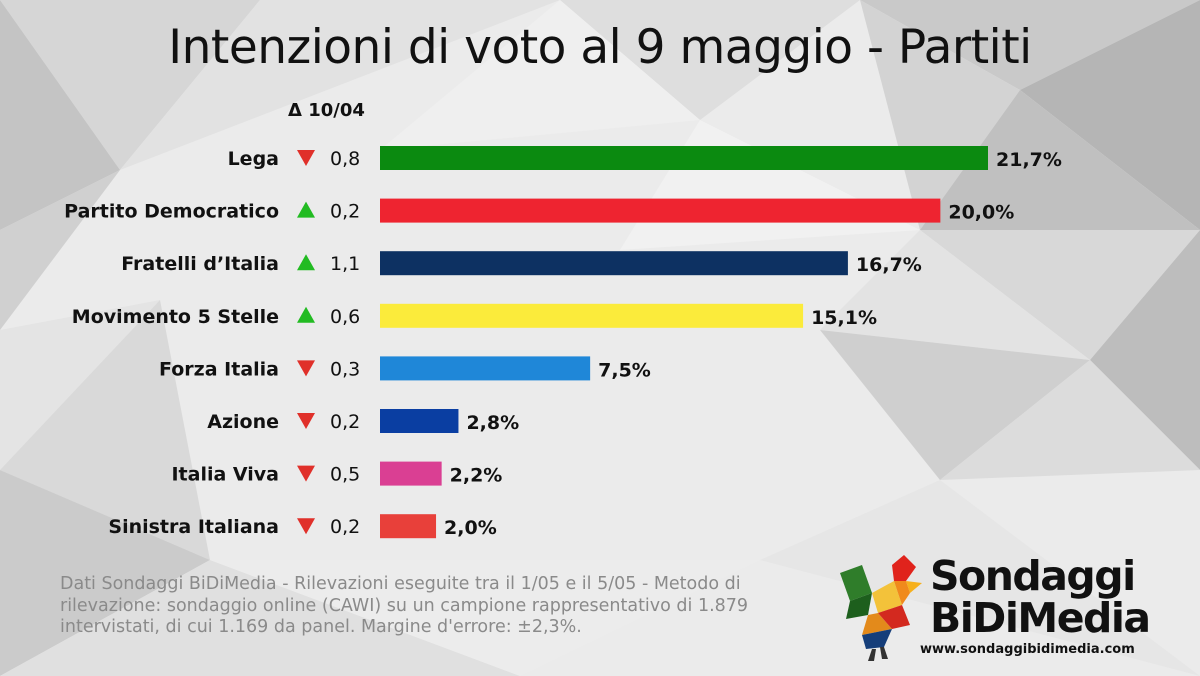  What do you see at coordinates (624, 370) in the screenshot?
I see `bar-value-label: 7,5%` at bounding box center [624, 370].